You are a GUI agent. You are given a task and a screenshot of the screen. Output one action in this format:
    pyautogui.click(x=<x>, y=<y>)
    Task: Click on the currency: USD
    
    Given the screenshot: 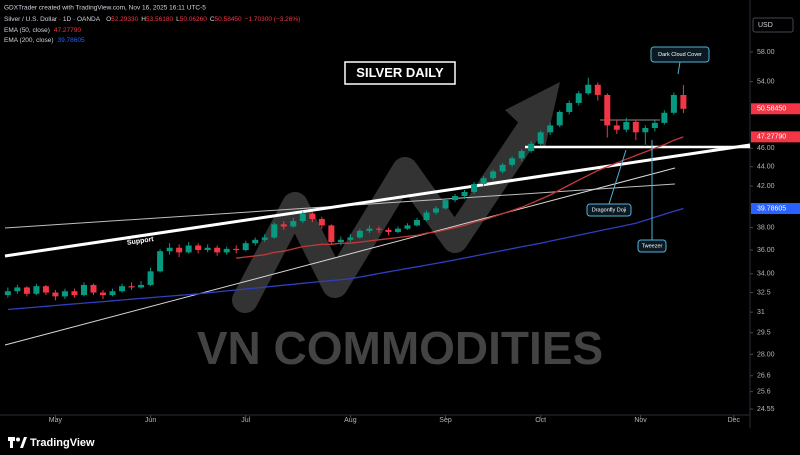 What is the action you would take?
    pyautogui.click(x=765, y=25)
    